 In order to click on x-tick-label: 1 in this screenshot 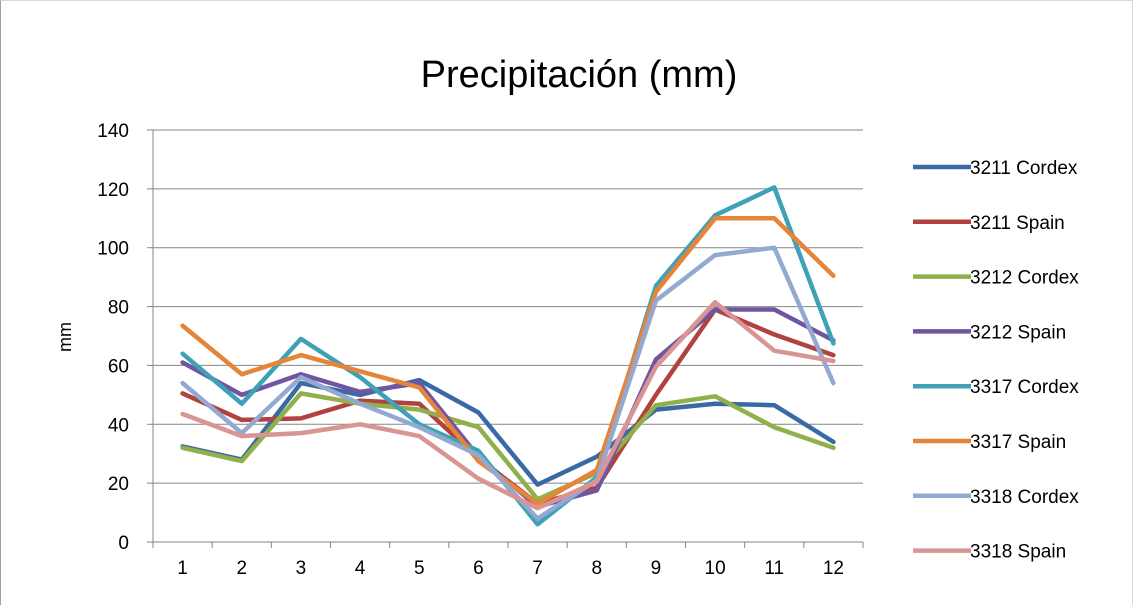, I will do `click(182, 568)`.